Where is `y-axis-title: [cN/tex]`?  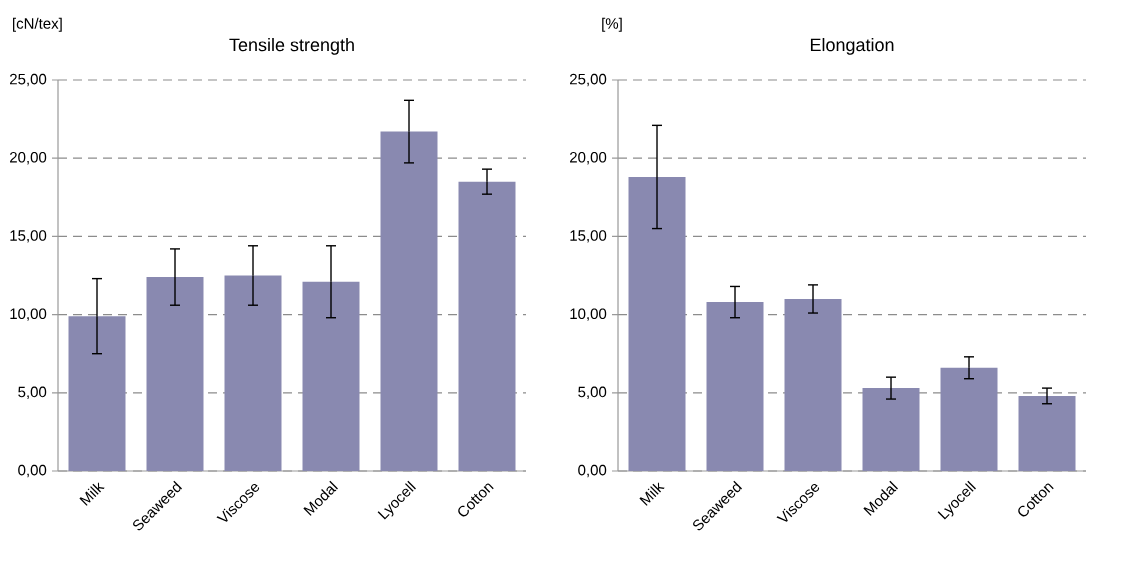
y-axis-title: [cN/tex] is located at coordinates (37, 24).